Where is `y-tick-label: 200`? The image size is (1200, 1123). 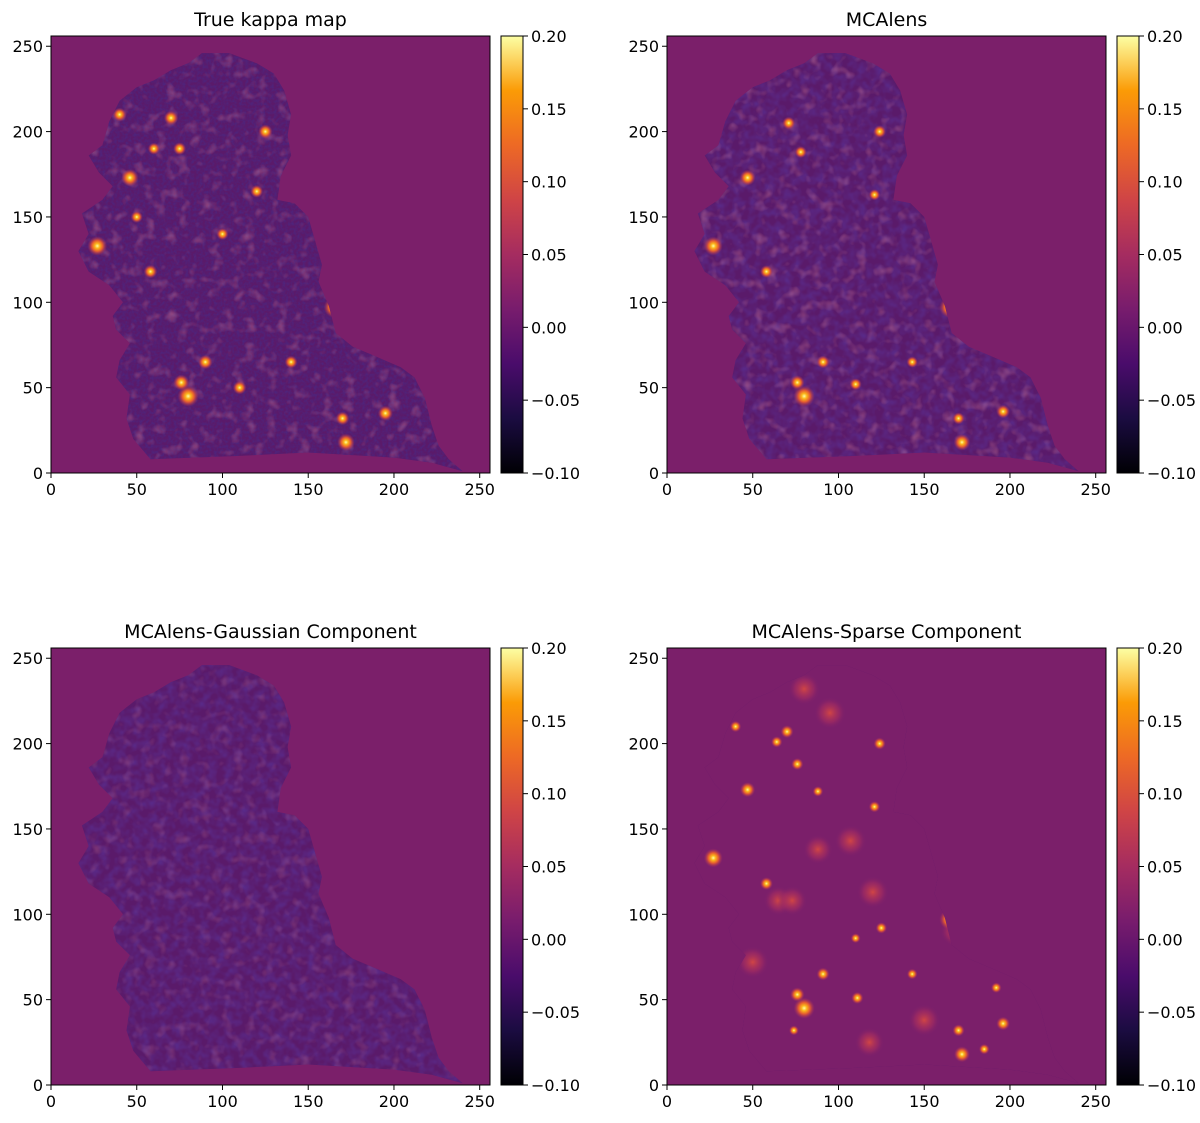
y-tick-label: 200 is located at coordinates (27, 744).